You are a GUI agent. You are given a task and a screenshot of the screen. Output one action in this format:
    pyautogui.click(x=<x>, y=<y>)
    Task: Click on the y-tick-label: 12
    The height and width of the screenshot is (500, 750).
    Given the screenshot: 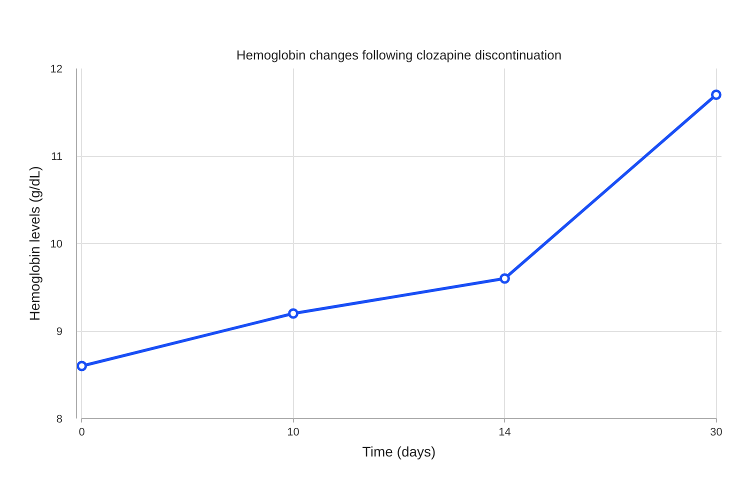 What is the action you would take?
    pyautogui.click(x=56, y=70)
    